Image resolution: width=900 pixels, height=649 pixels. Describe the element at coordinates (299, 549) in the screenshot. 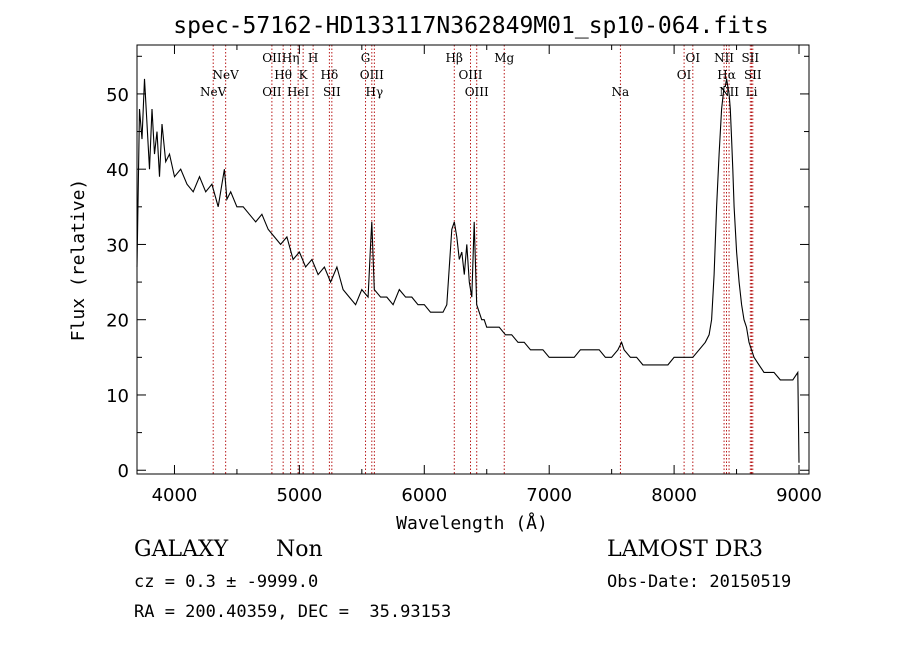

I see `subclass-label: Non` at that location.